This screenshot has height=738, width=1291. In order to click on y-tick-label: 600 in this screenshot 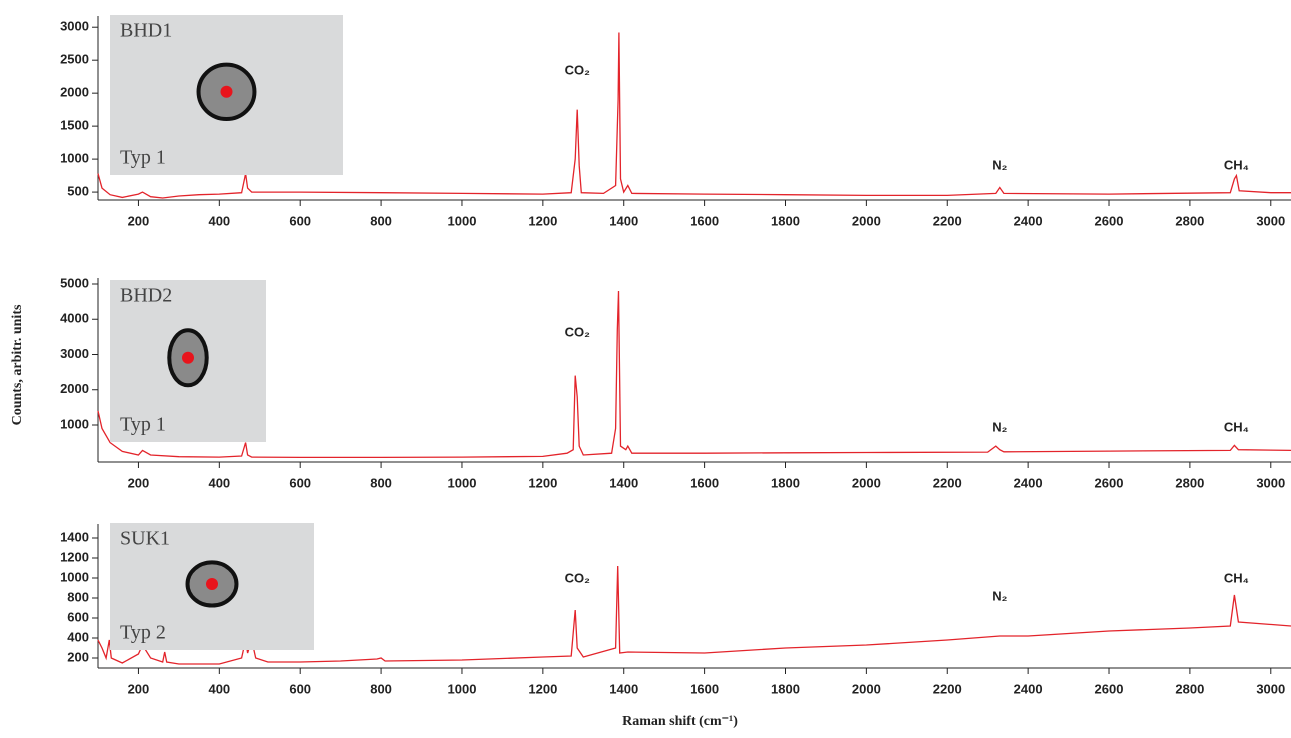, I will do `click(78, 616)`.